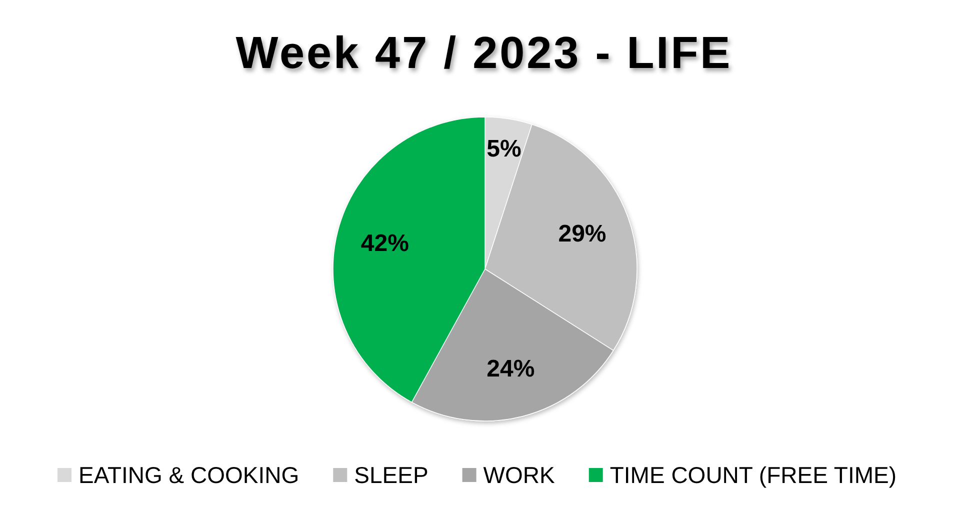  I want to click on data-label: 5%, so click(504, 148).